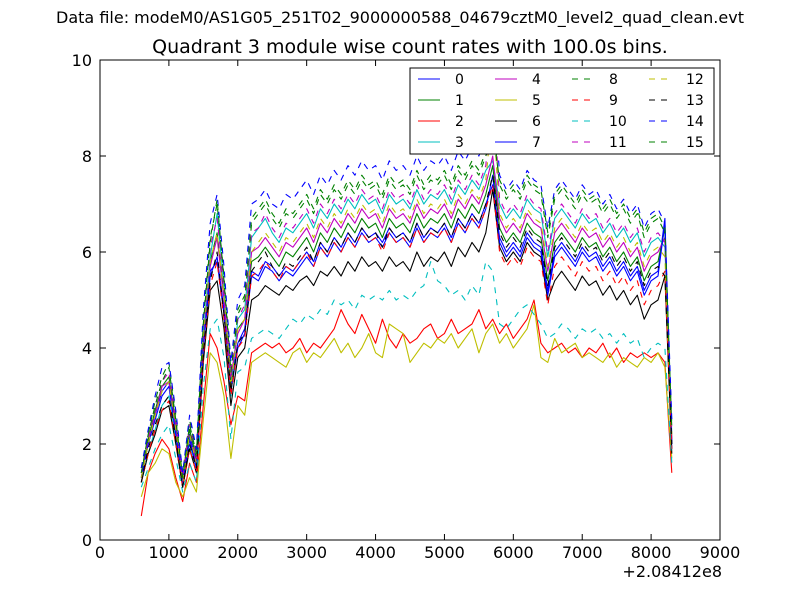 This screenshot has width=800, height=600. Describe the element at coordinates (87, 252) in the screenshot. I see `y-tick-label: 6` at that location.